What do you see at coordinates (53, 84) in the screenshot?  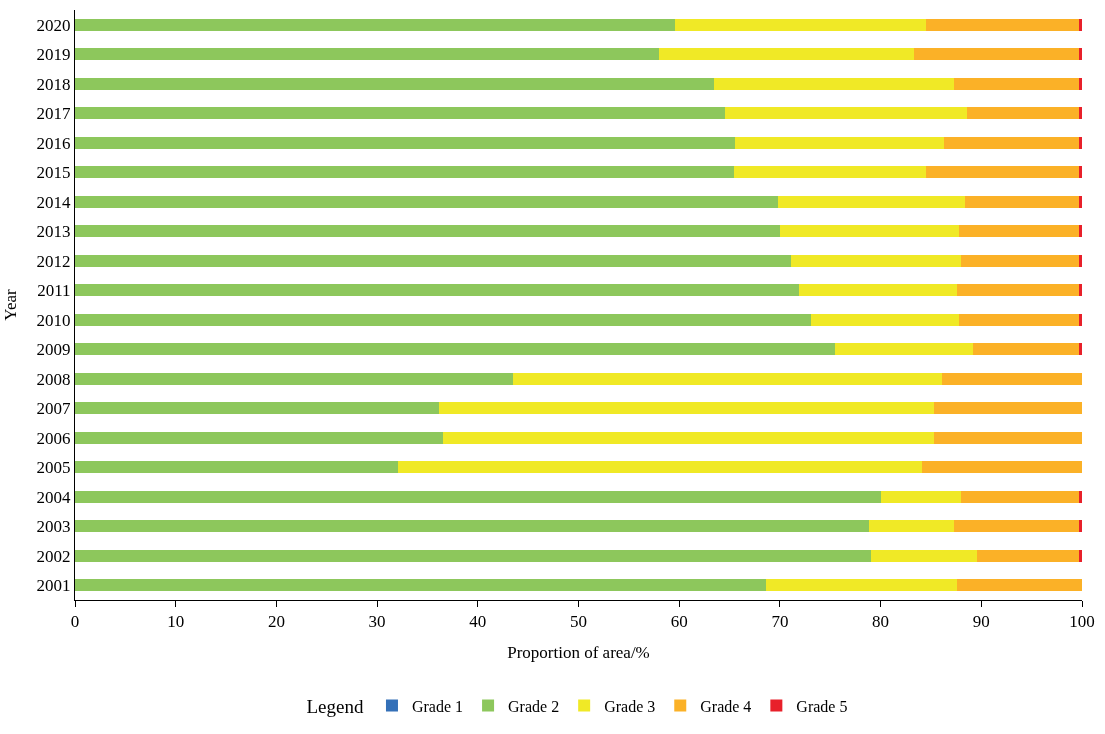 I see `y-tick-label: 2018` at bounding box center [53, 84].